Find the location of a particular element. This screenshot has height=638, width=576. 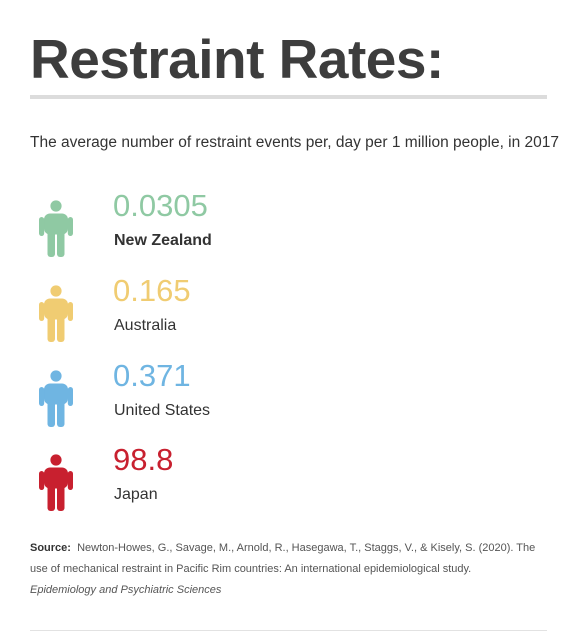

country-label: Australia is located at coordinates (145, 325).